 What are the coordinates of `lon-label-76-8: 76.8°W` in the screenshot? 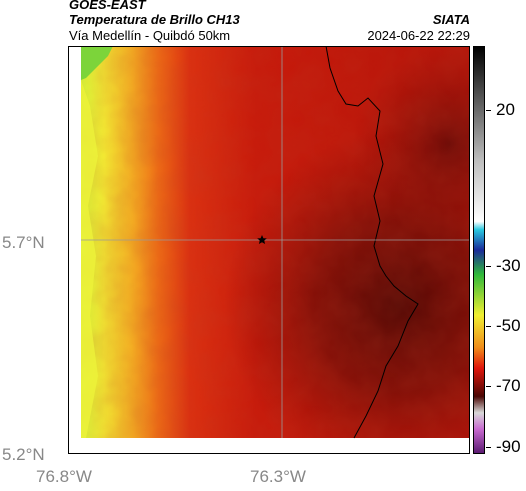 It's located at (64, 476).